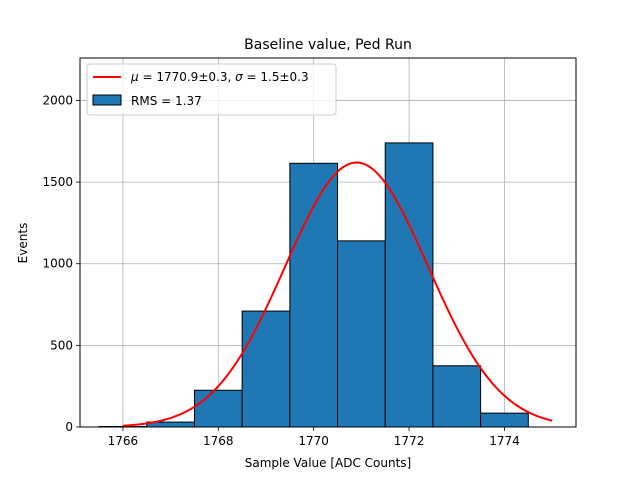 Image resolution: width=640 pixels, height=480 pixels. What do you see at coordinates (69, 427) in the screenshot?
I see `y-tick-label: 0` at bounding box center [69, 427].